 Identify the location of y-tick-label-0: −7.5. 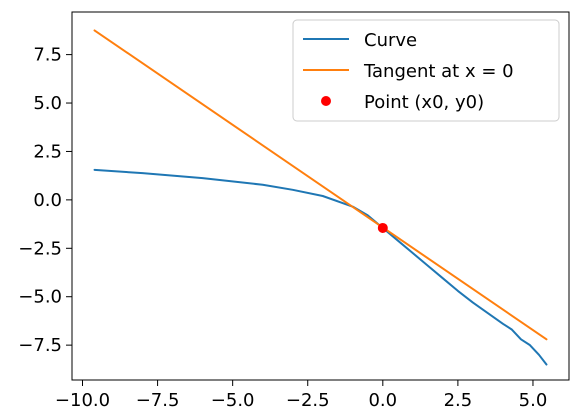
(40, 345).